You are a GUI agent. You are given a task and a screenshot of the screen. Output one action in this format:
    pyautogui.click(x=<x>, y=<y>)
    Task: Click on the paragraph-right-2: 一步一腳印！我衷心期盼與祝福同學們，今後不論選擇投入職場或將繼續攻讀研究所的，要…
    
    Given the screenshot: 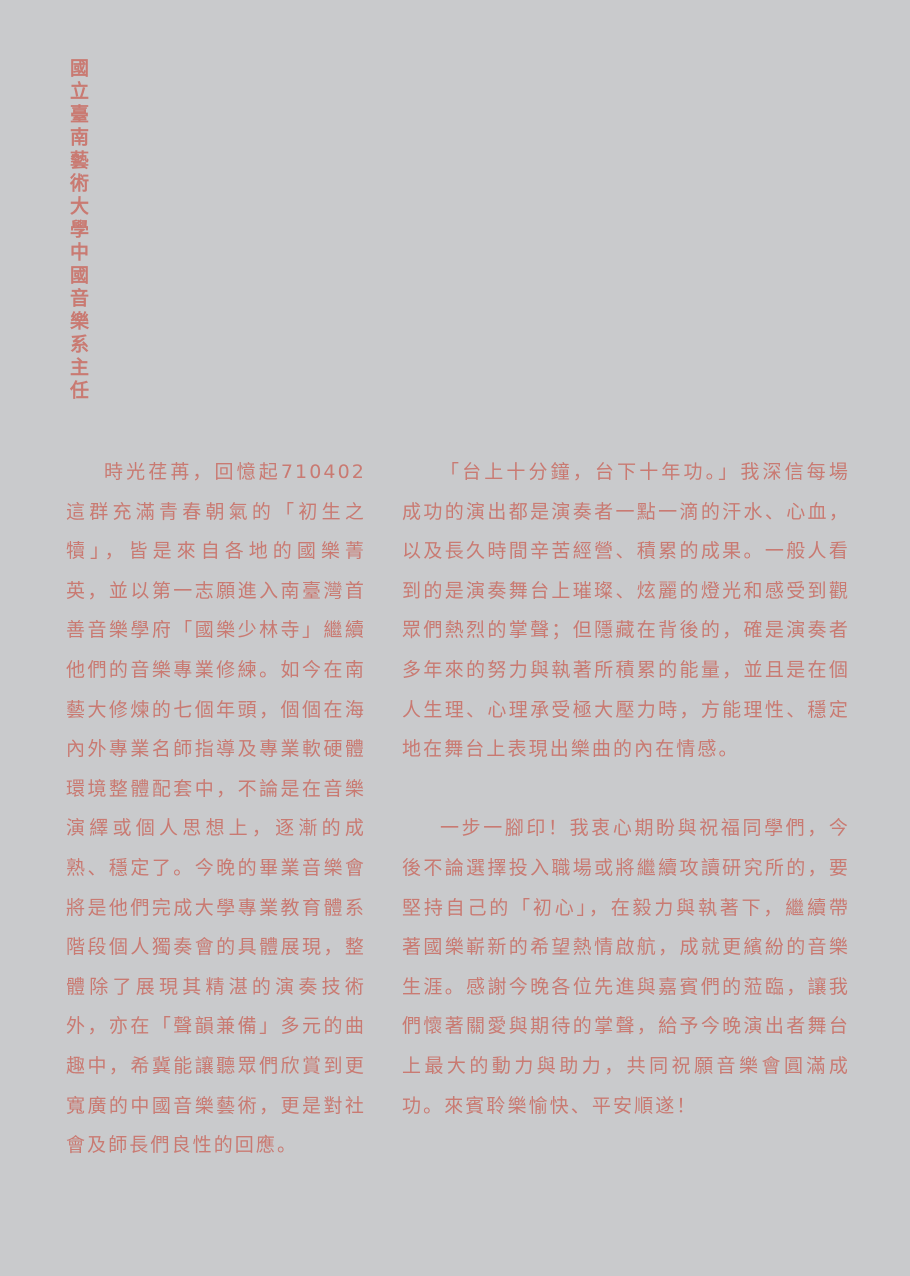 What is the action you would take?
    pyautogui.click(x=626, y=967)
    